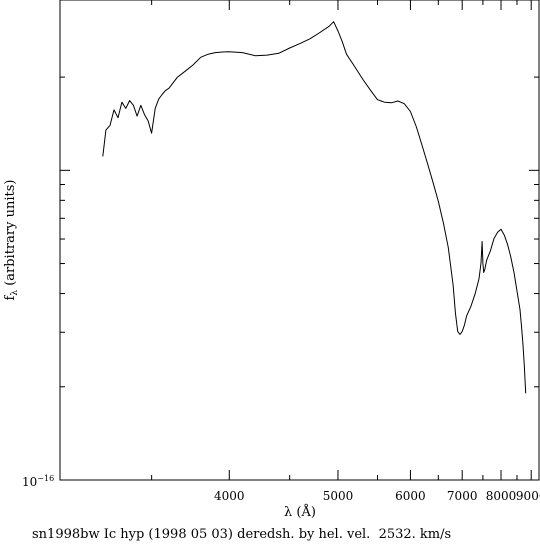 The image size is (540, 544). What do you see at coordinates (11, 240) in the screenshot?
I see `y-axis-label: fλ (arbitrary units)` at bounding box center [11, 240].